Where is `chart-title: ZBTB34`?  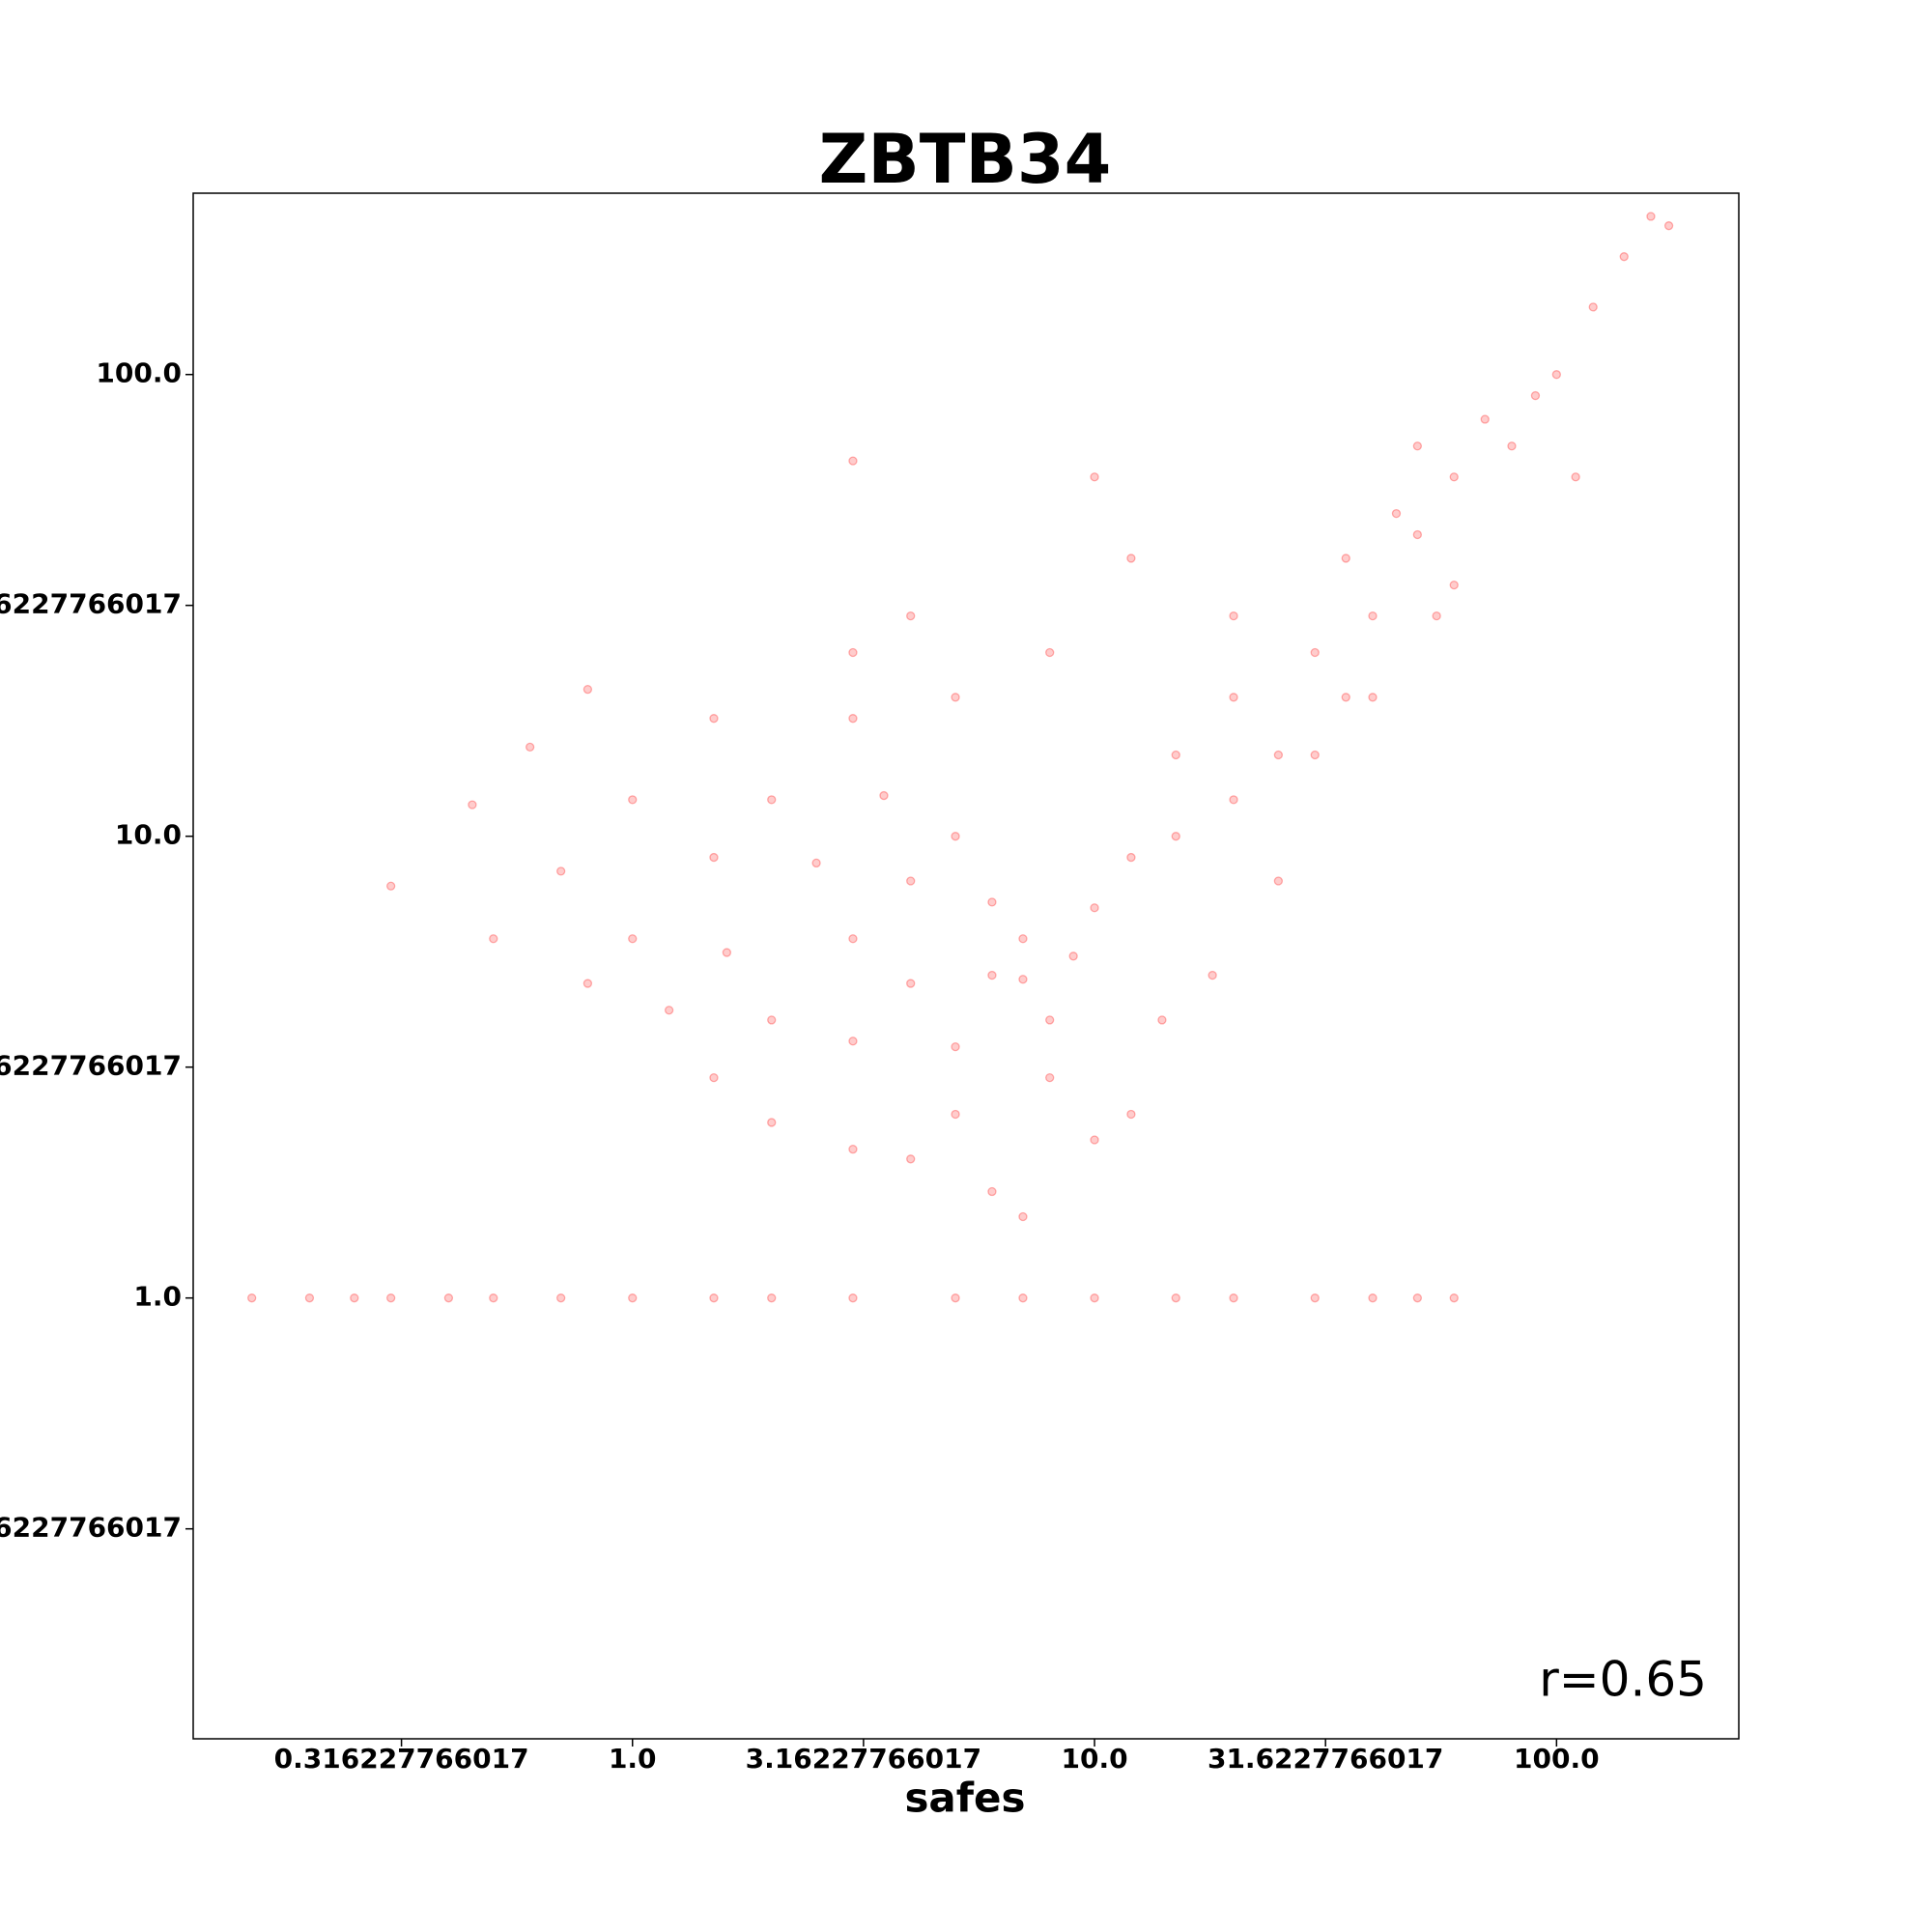
chart-title: ZBTB34 is located at coordinates (965, 159).